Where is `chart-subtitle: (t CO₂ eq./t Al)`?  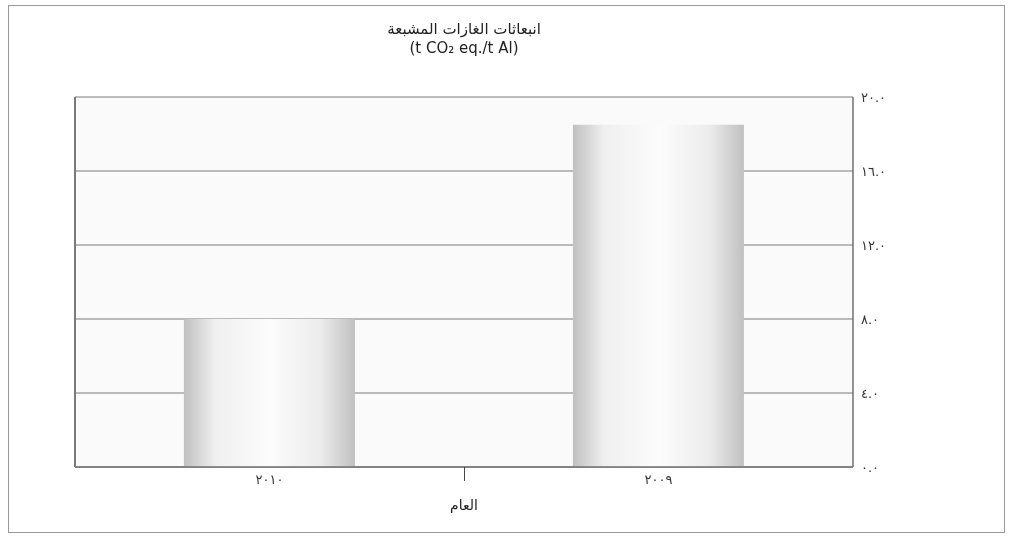 chart-subtitle: (t CO₂ eq./t Al) is located at coordinates (464, 48).